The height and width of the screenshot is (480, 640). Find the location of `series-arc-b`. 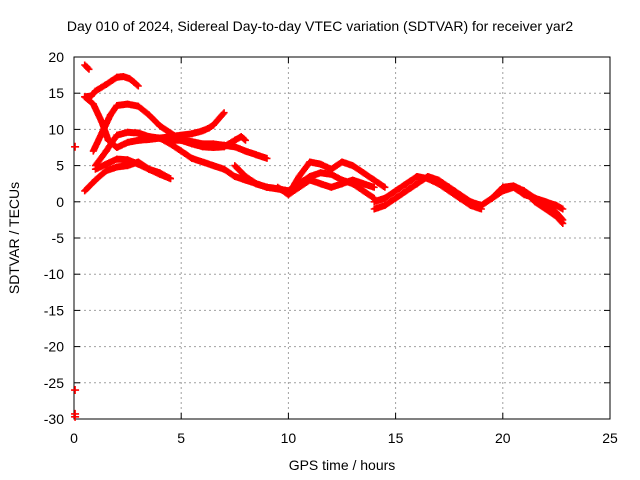

series-arc-b is located at coordinates (111, 87).